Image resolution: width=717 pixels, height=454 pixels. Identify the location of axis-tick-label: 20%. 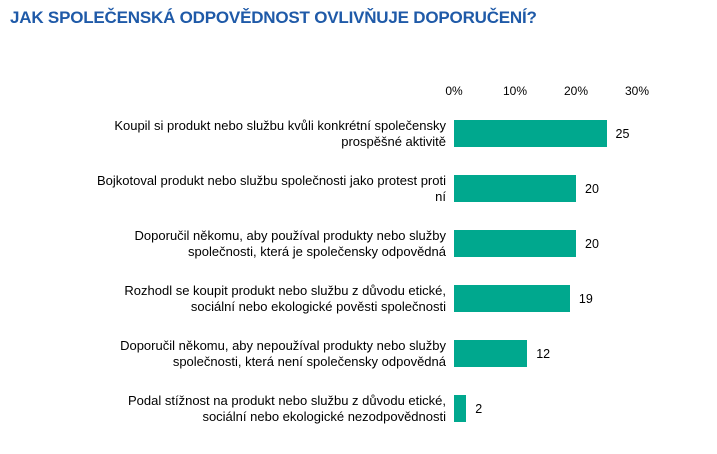
(576, 91).